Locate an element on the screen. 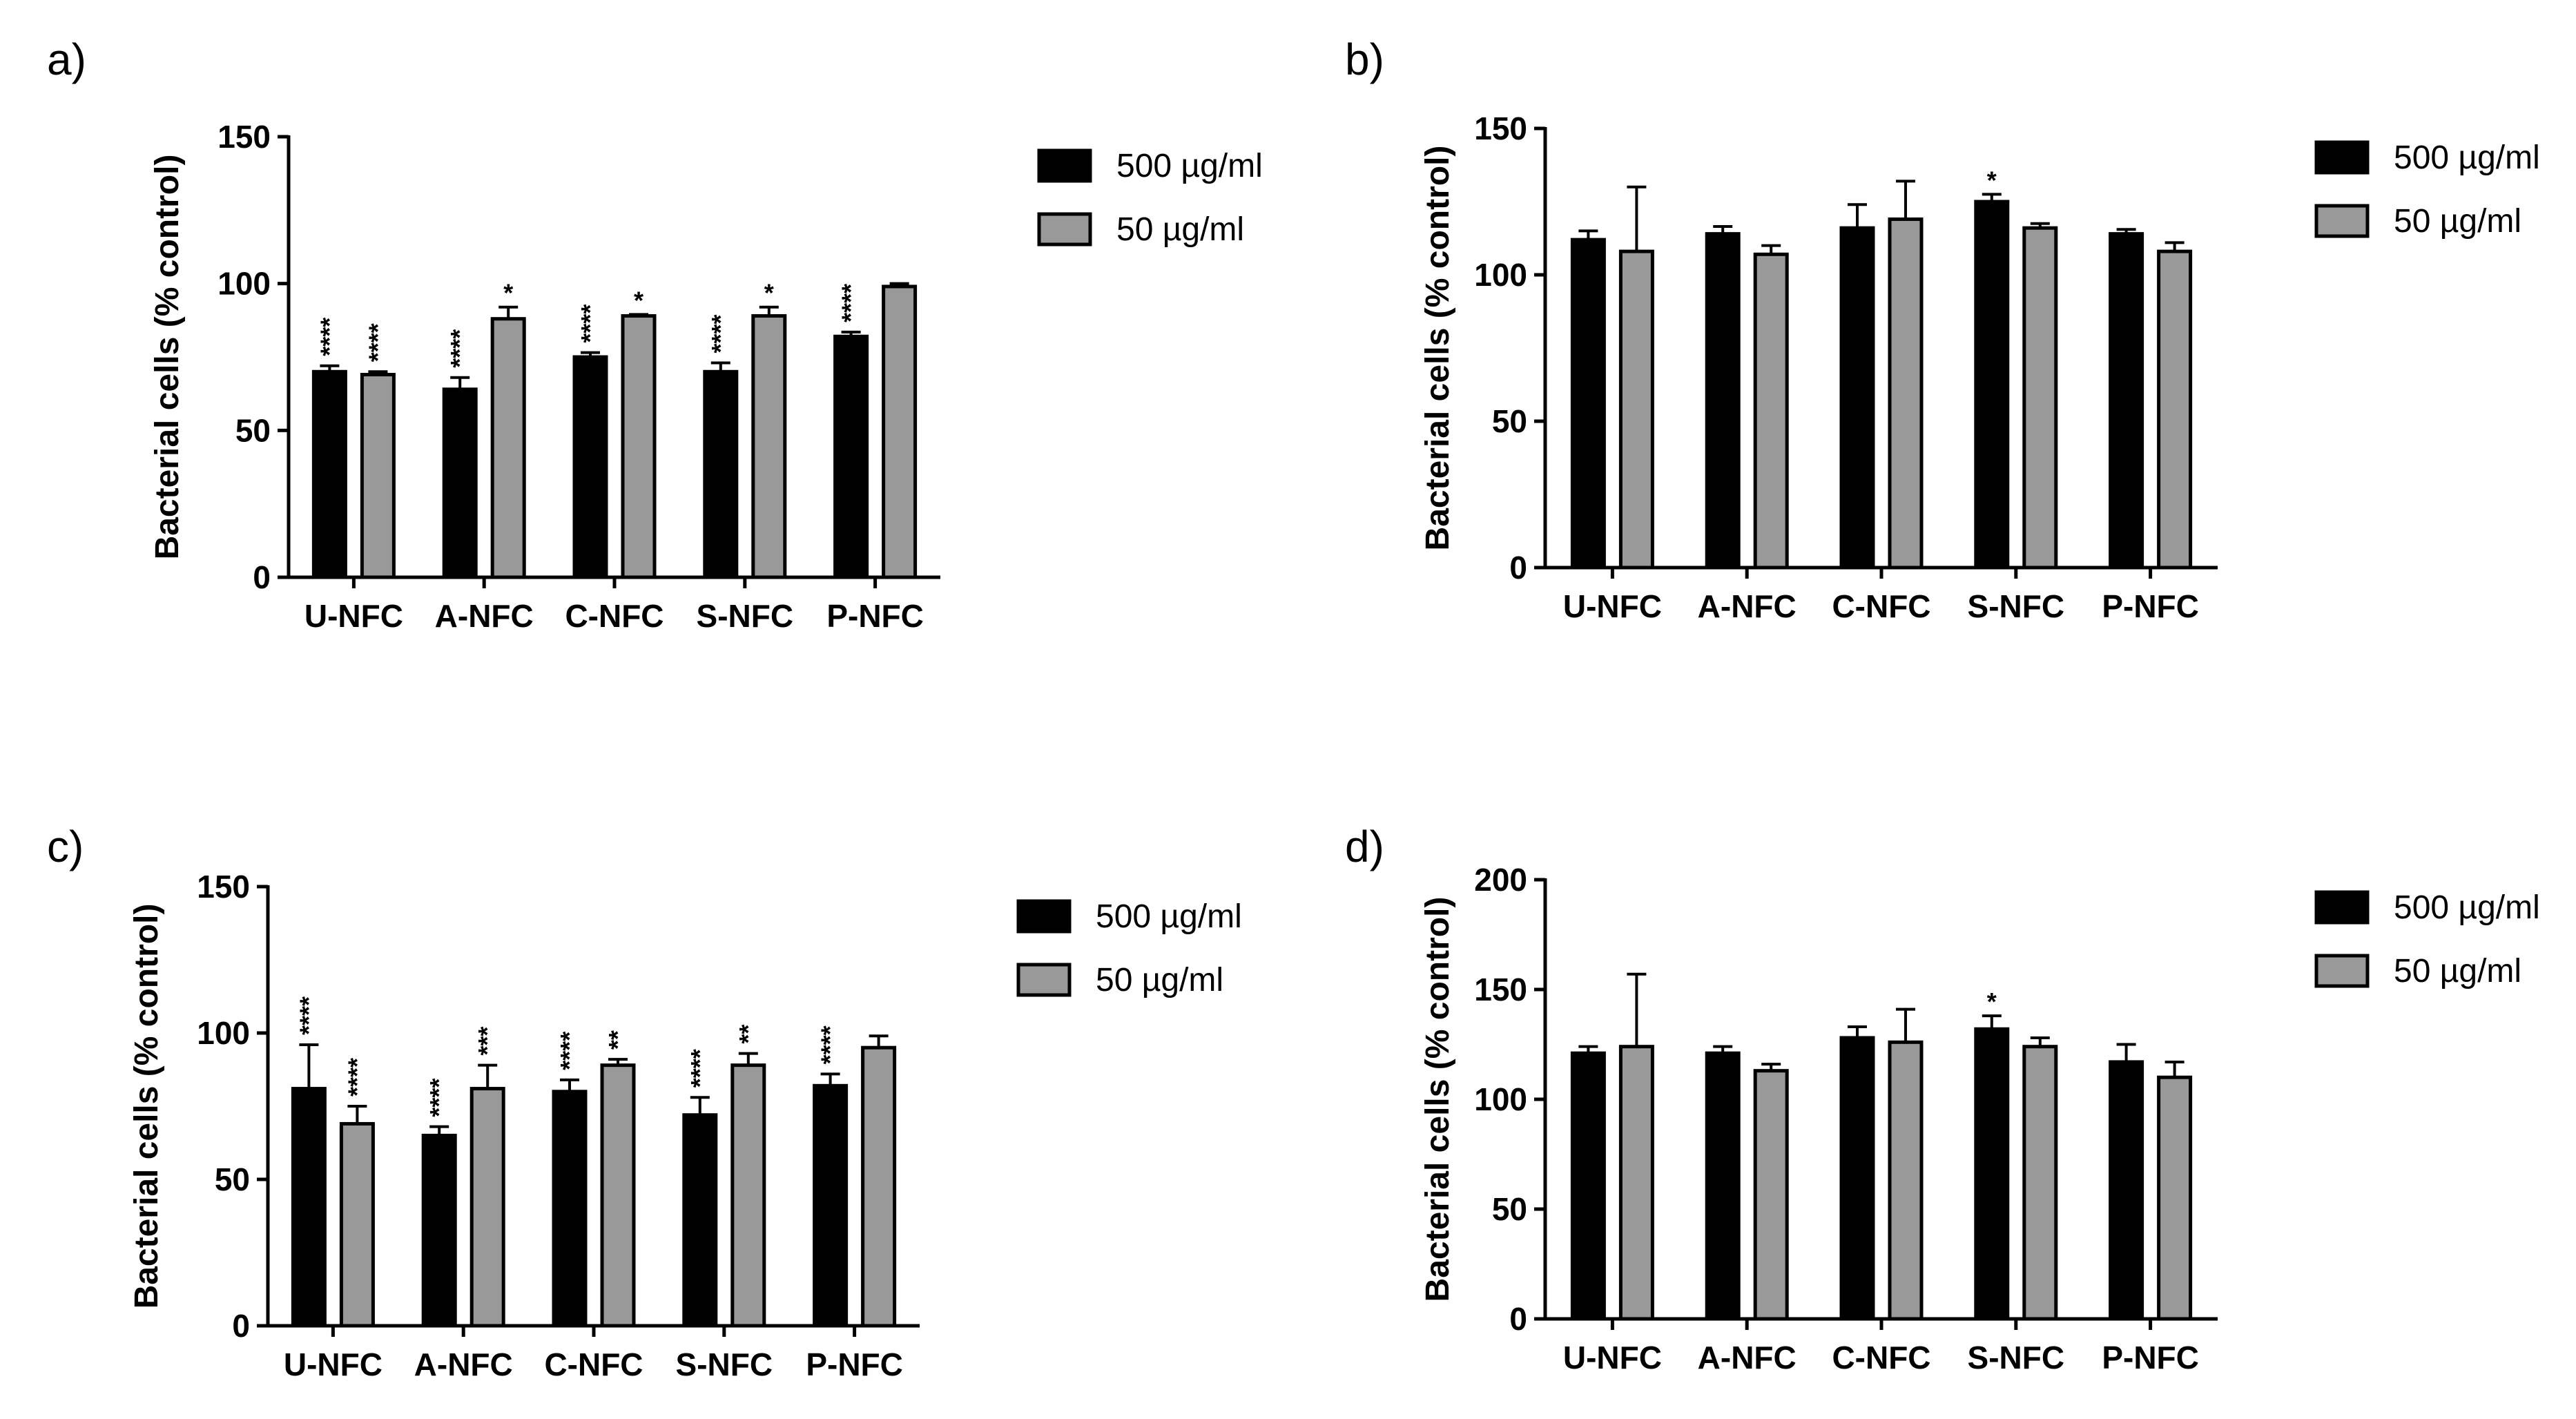 This screenshot has height=1419, width=2576. significance-label: *** is located at coordinates (487, 1041).